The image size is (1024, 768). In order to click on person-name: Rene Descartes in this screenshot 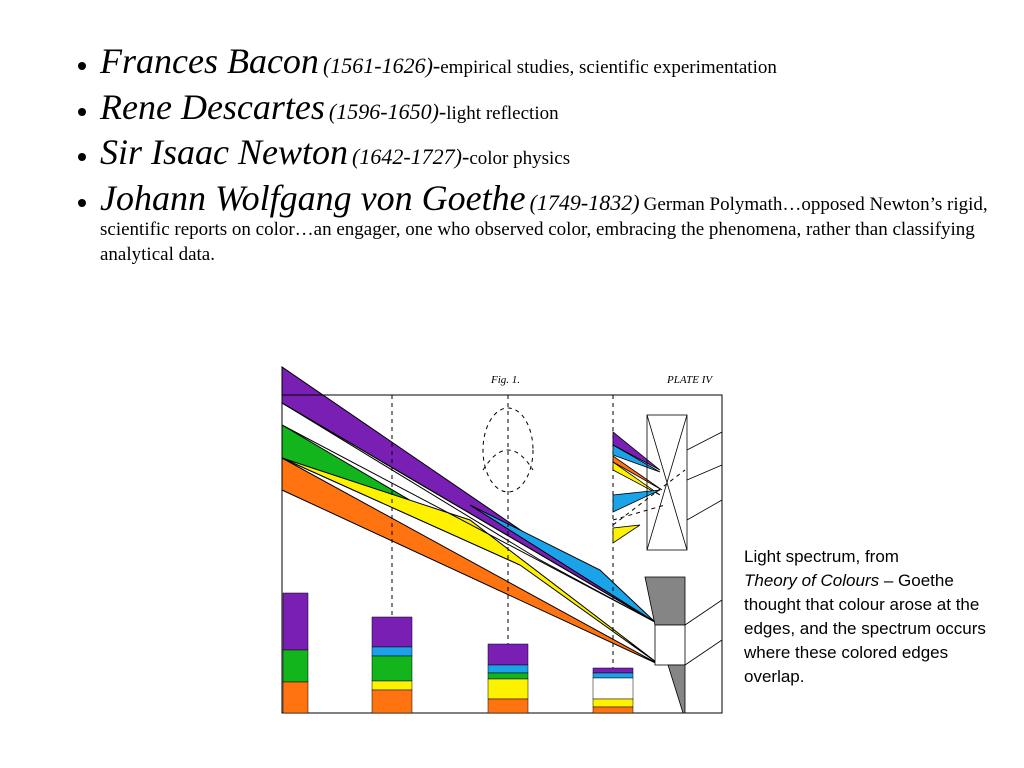, I will do `click(212, 106)`.